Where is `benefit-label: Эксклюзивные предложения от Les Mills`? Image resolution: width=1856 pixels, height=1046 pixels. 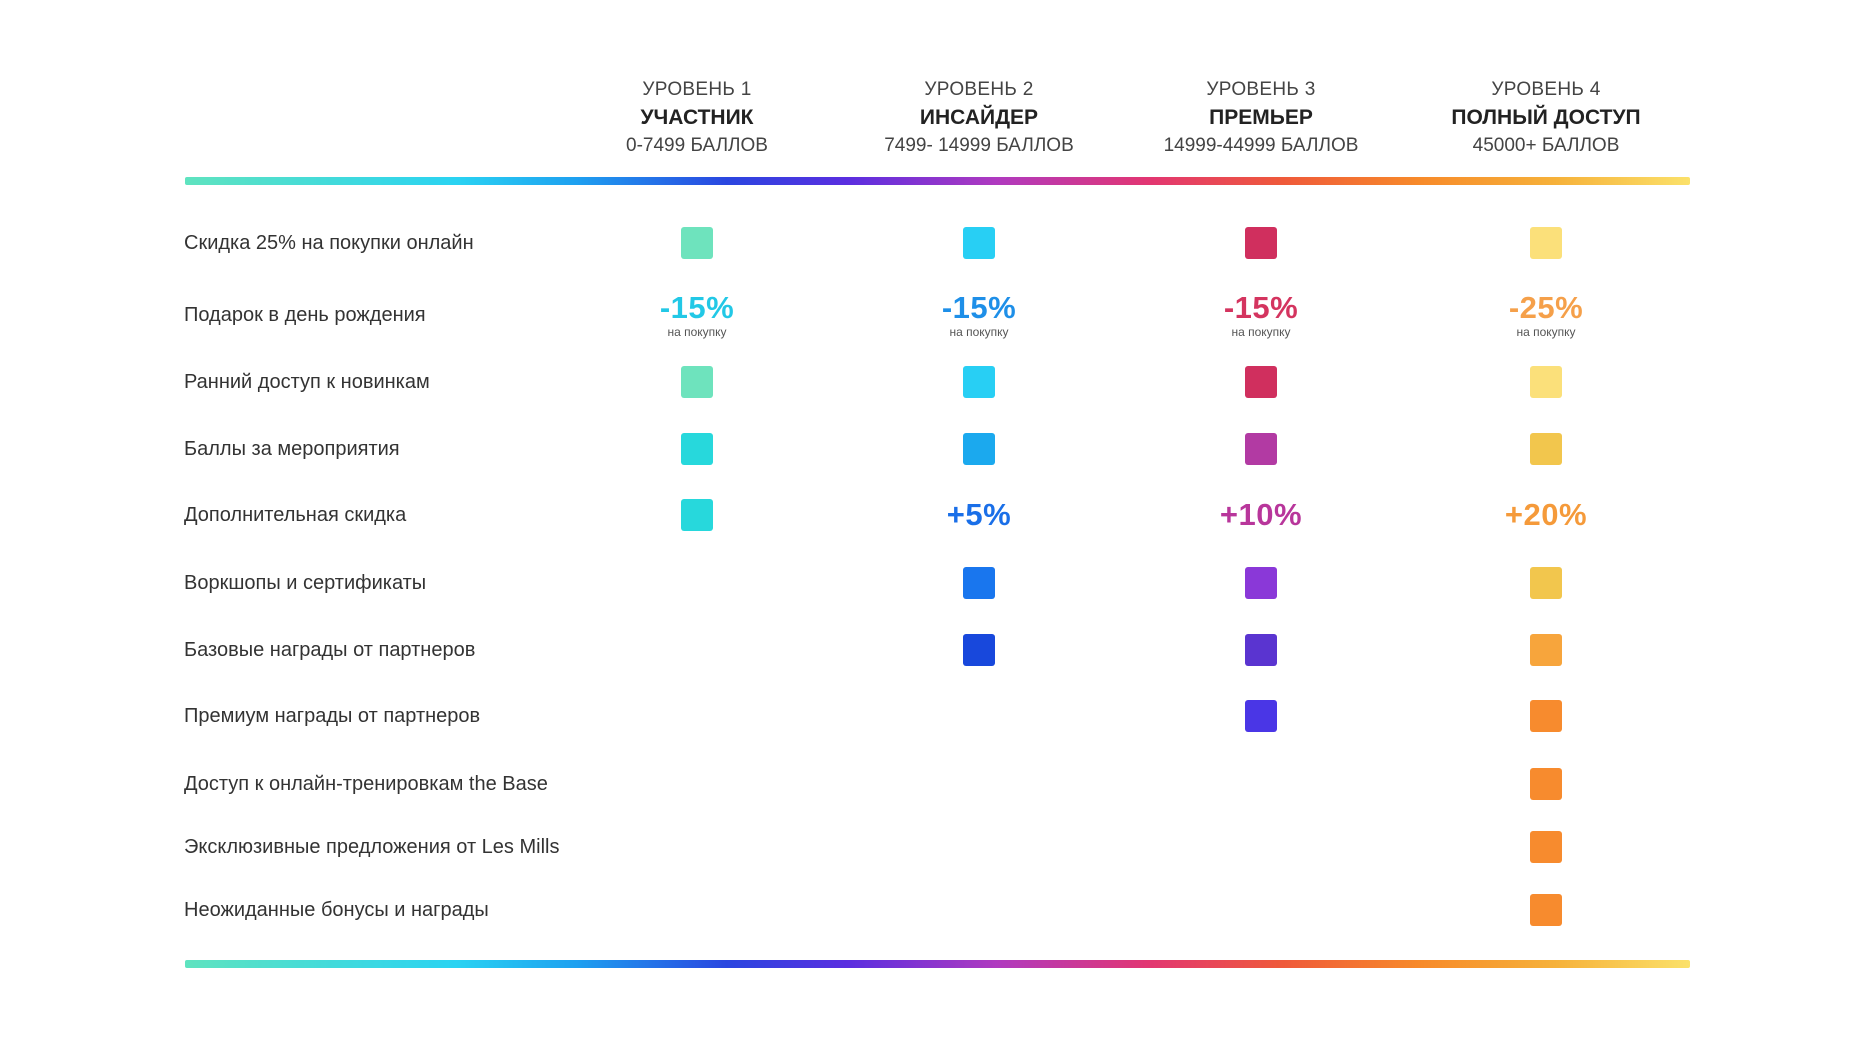
benefit-label: Эксклюзивные предложения от Les Mills is located at coordinates (372, 847).